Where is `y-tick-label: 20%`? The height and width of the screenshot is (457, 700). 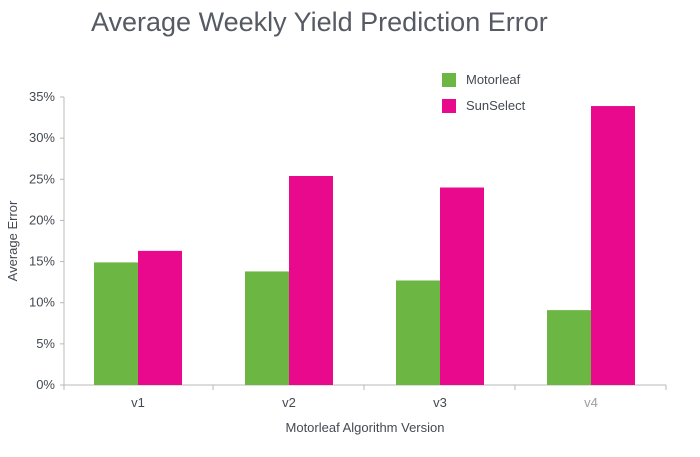
y-tick-label: 20% is located at coordinates (42, 219).